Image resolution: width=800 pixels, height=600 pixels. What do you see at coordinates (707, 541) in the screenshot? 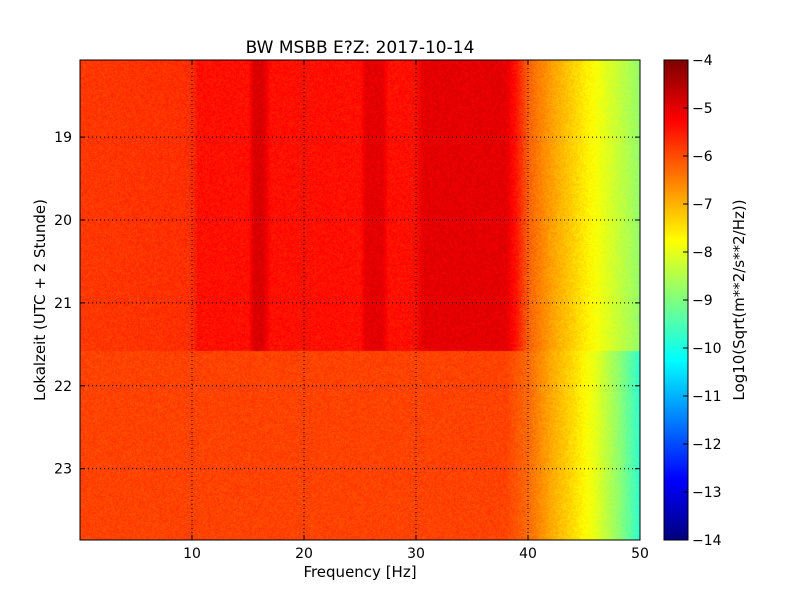
I see `colorbar-tick-label: −14` at bounding box center [707, 541].